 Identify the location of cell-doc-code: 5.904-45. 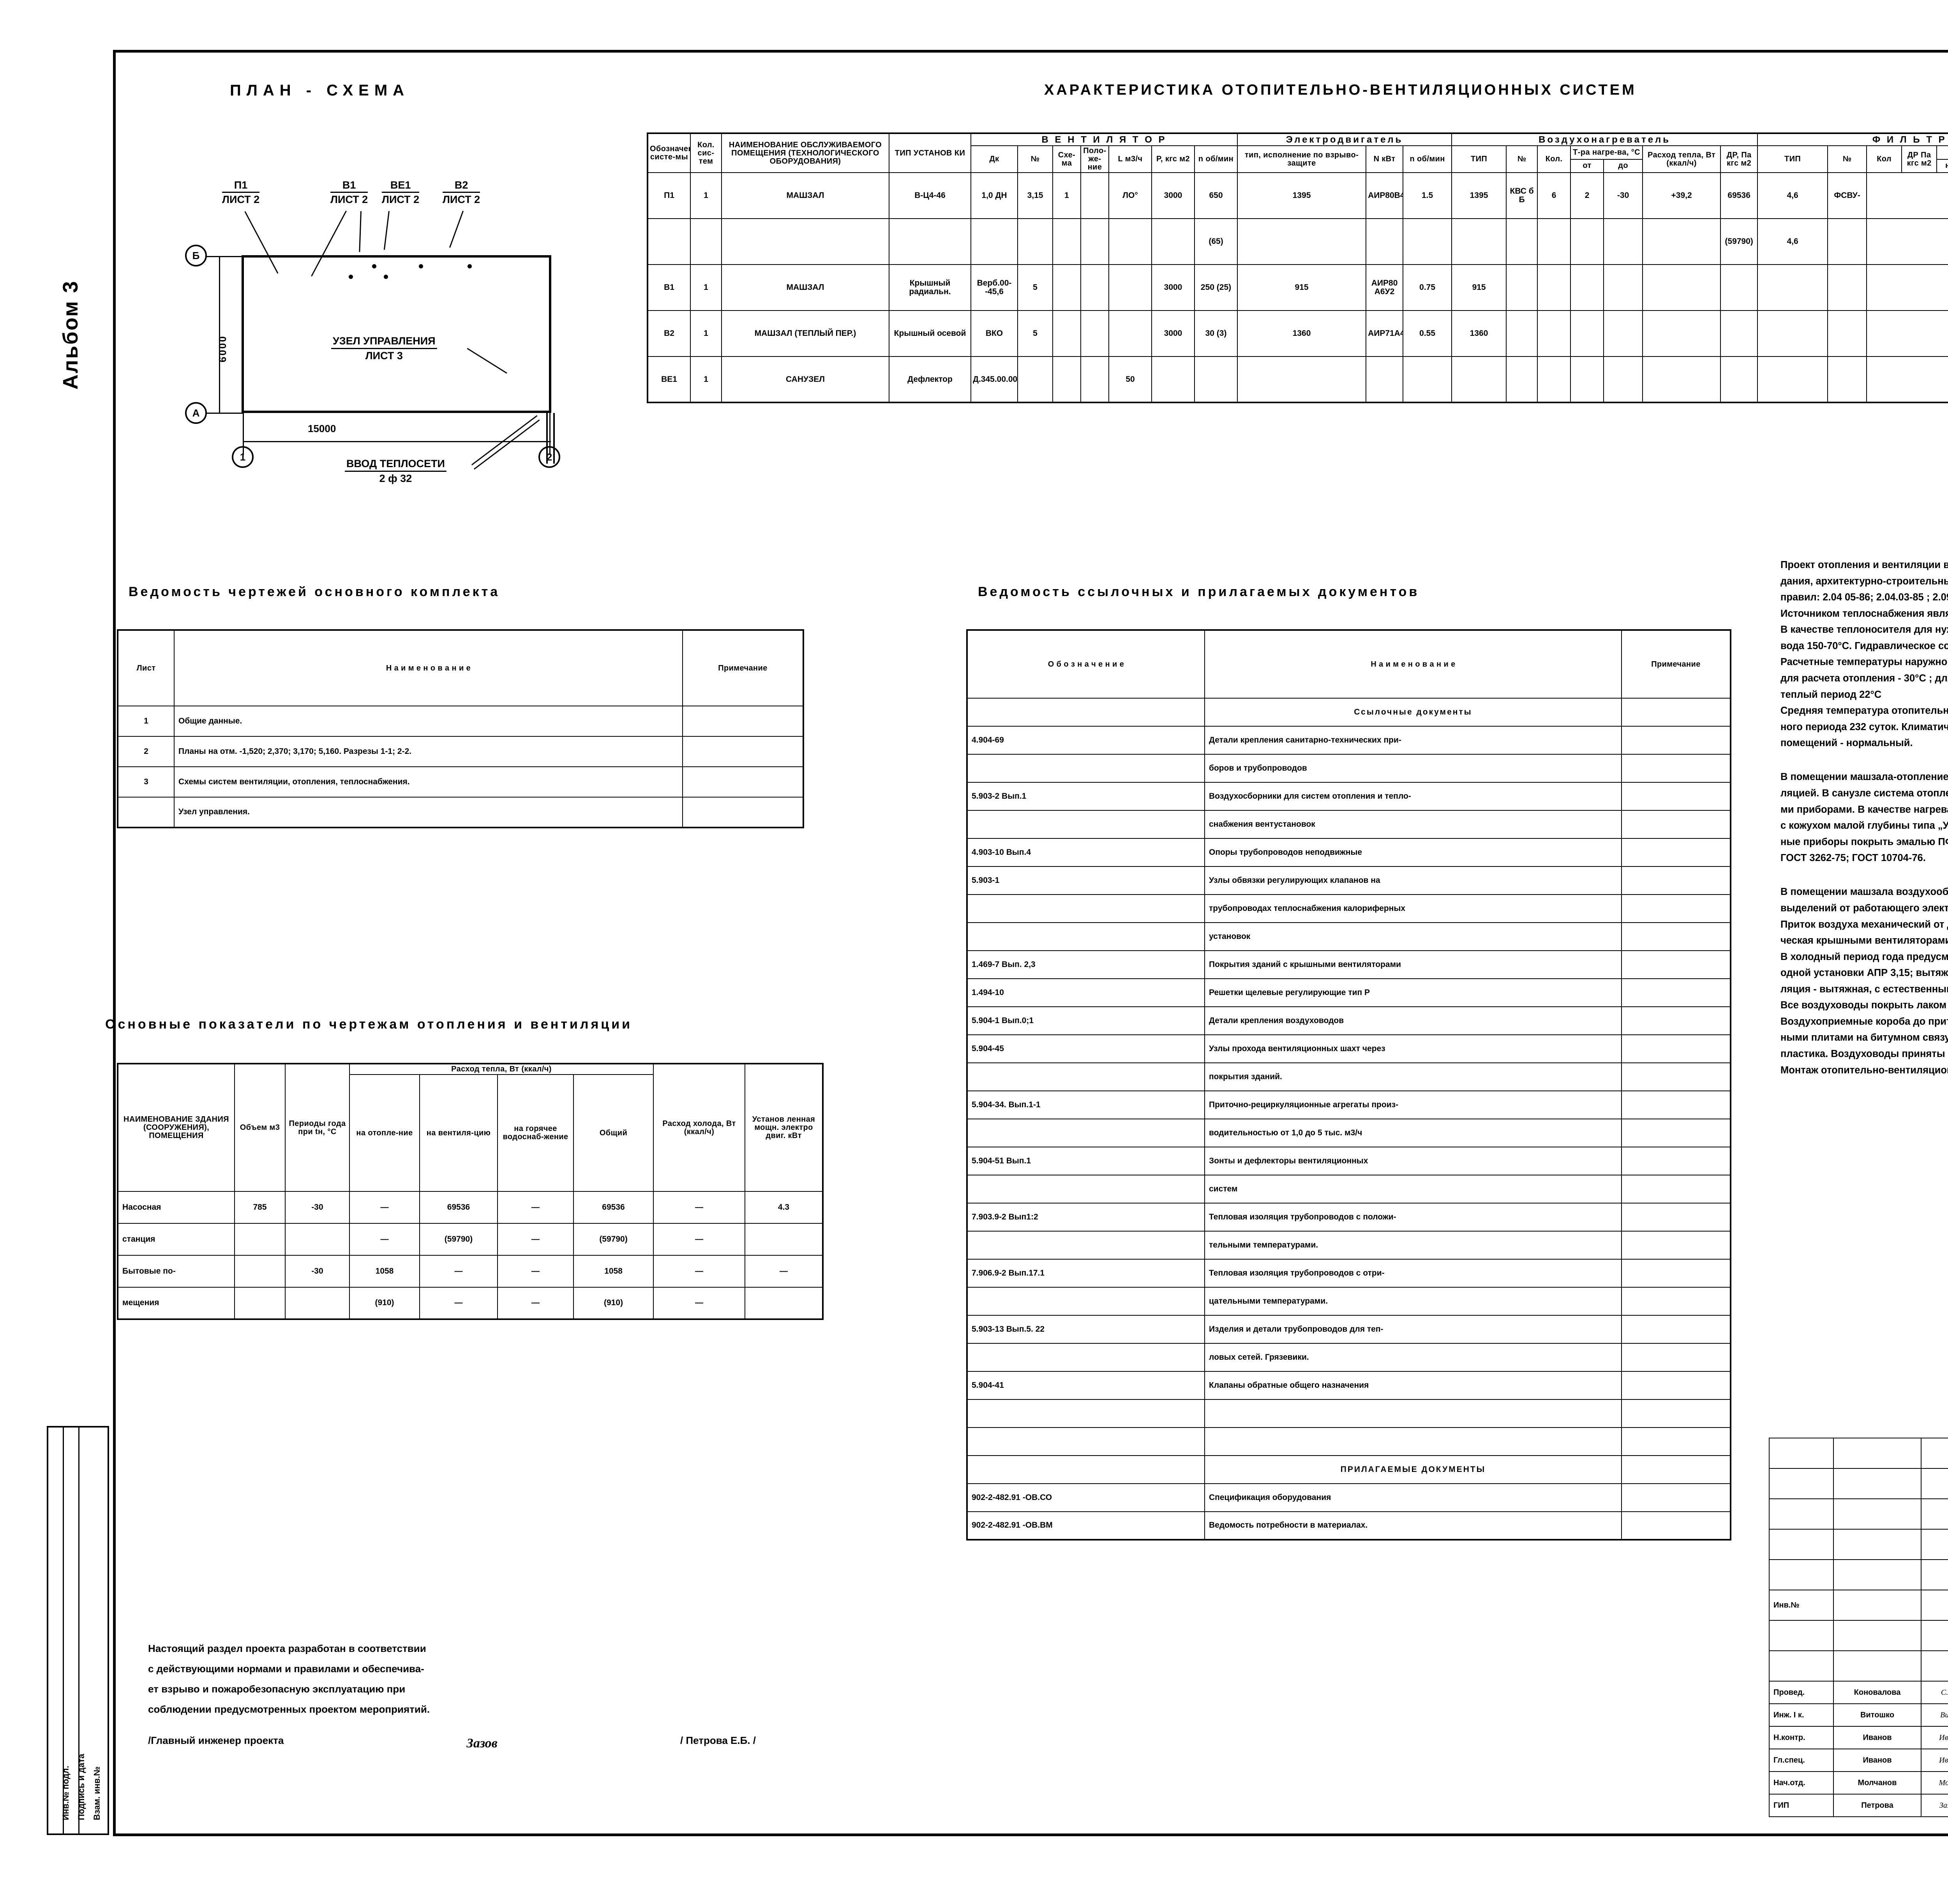
(1086, 1048).